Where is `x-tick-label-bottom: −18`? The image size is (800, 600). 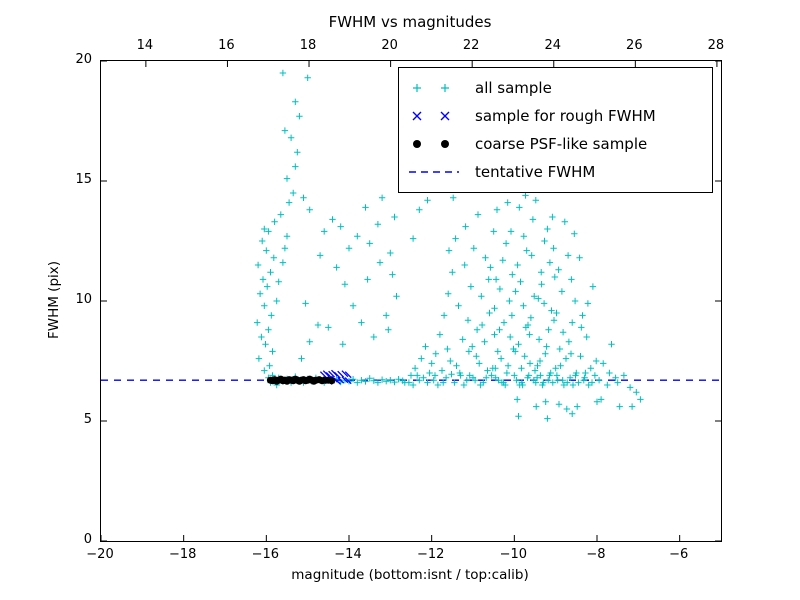
x-tick-label-bottom: −18 is located at coordinates (182, 554).